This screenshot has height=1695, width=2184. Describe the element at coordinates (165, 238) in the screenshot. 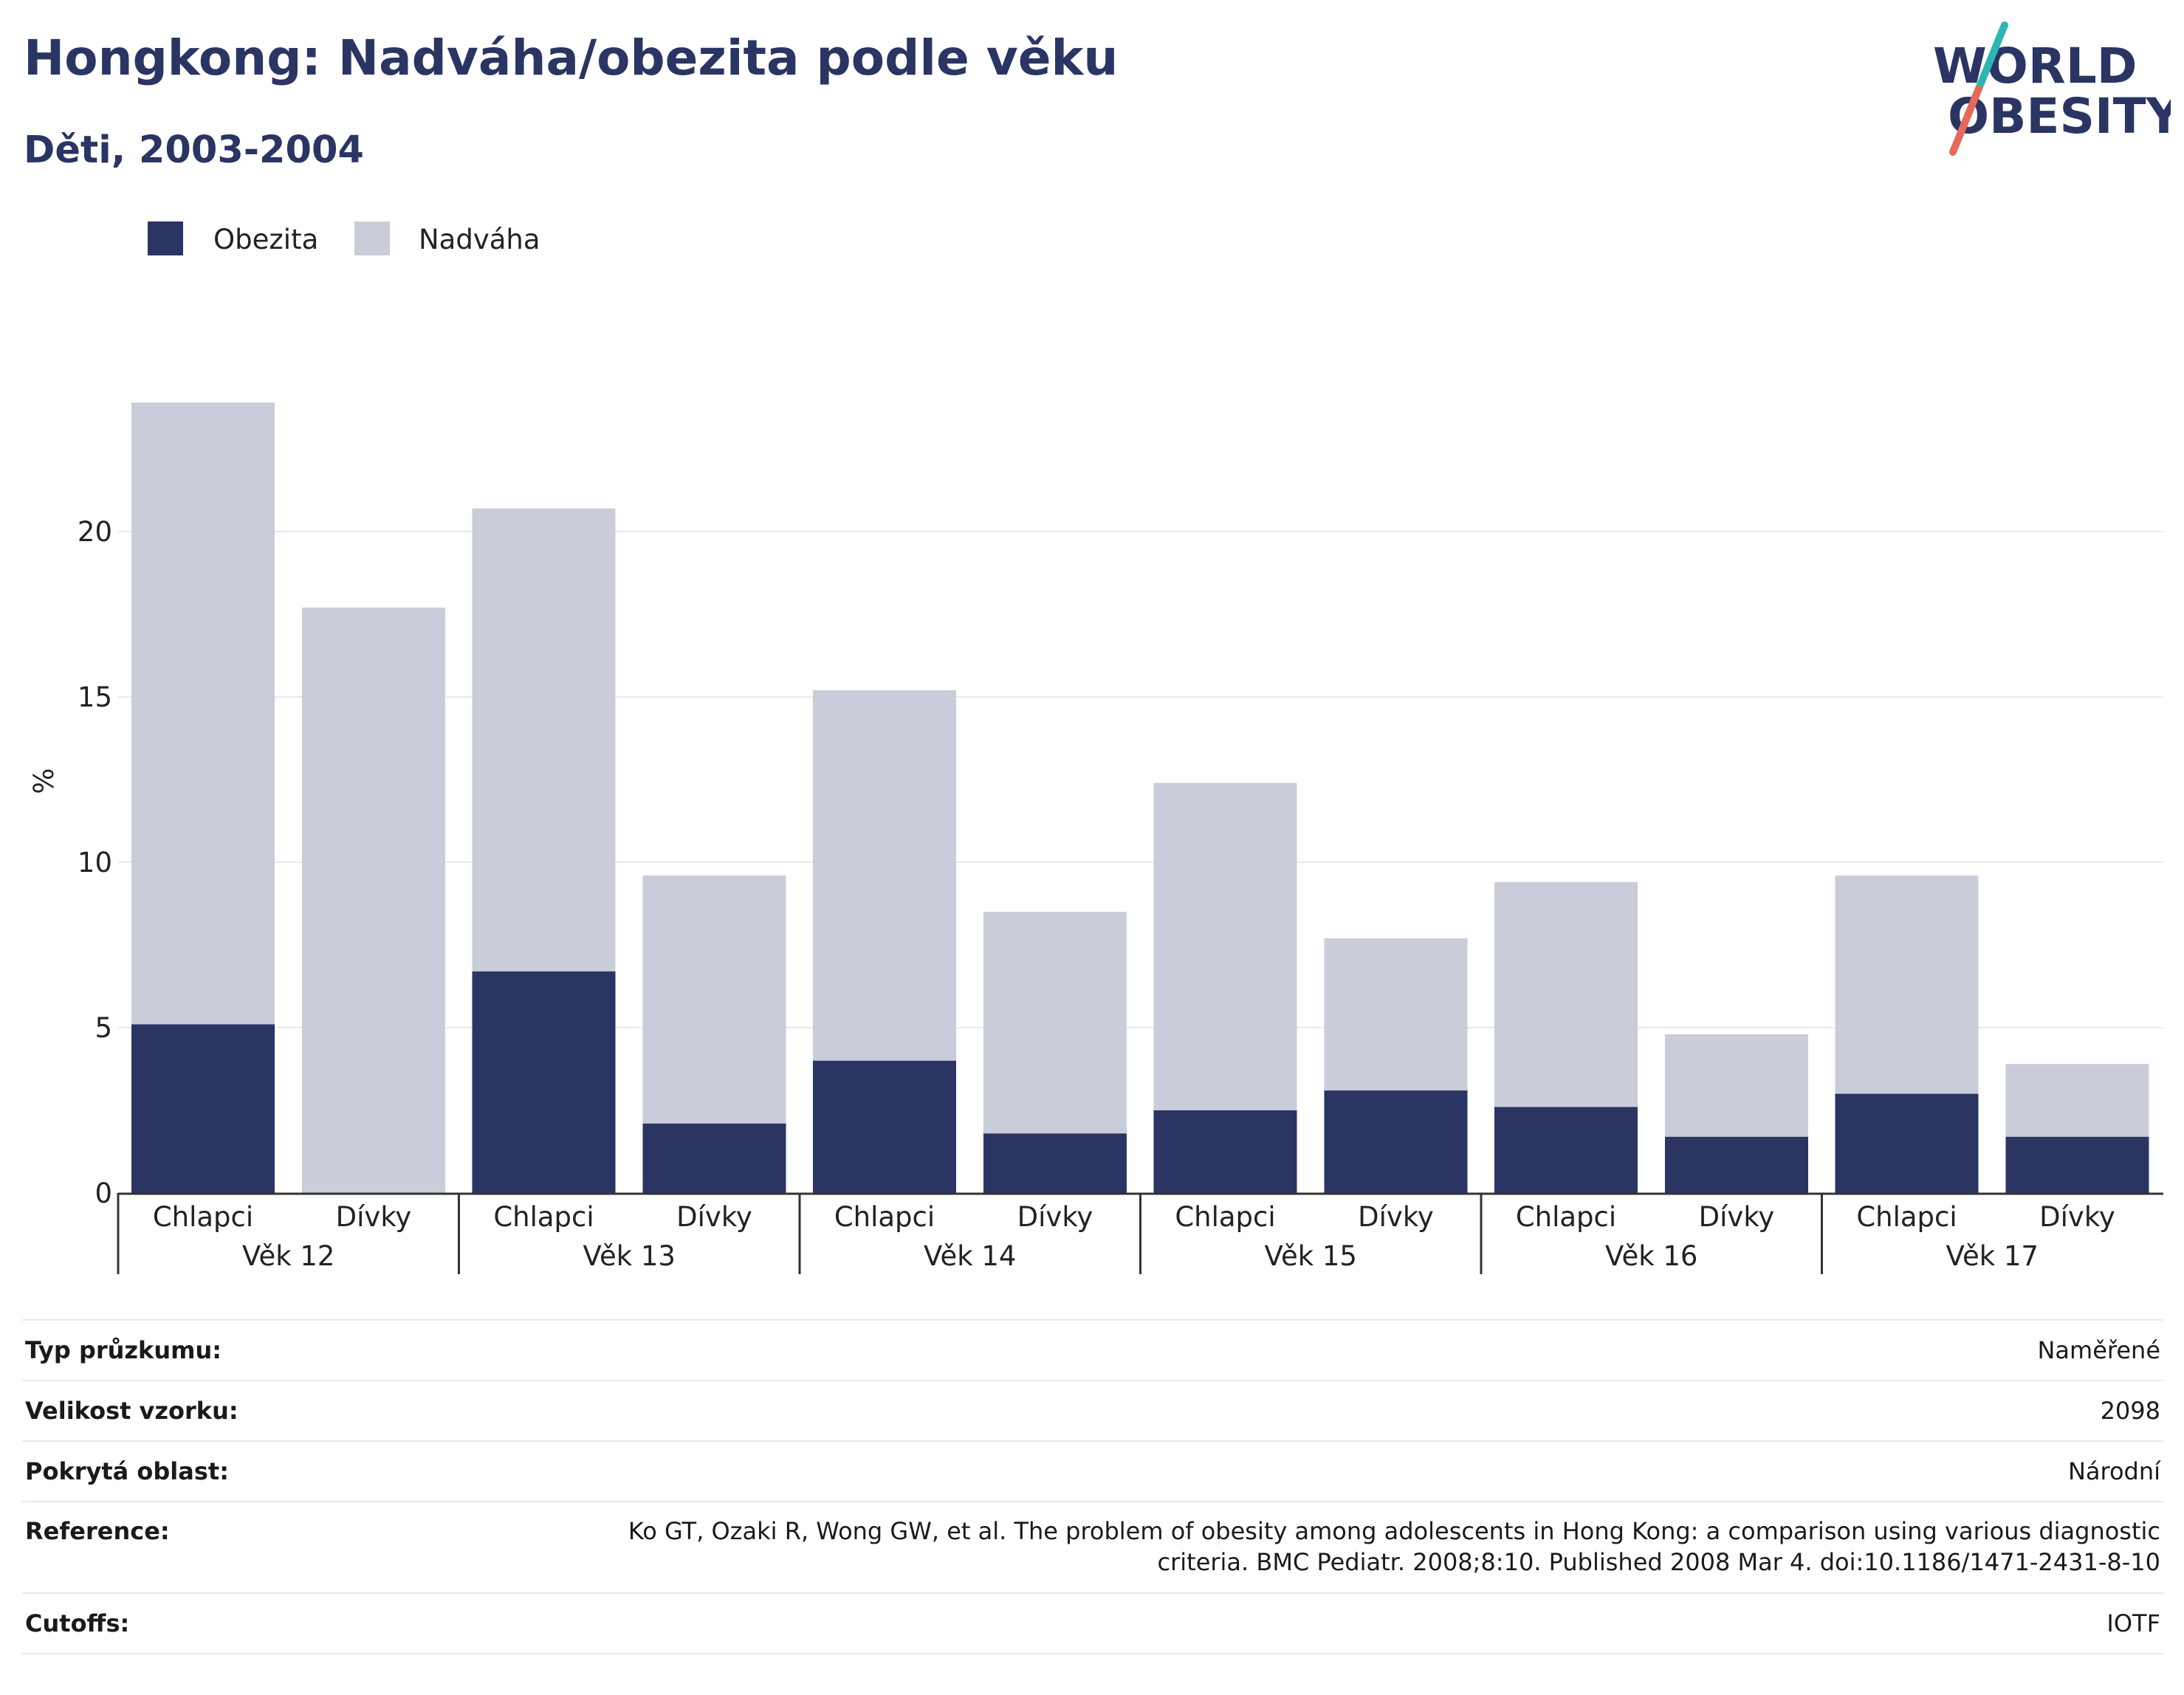

I see `legend-swatch-obezita` at that location.